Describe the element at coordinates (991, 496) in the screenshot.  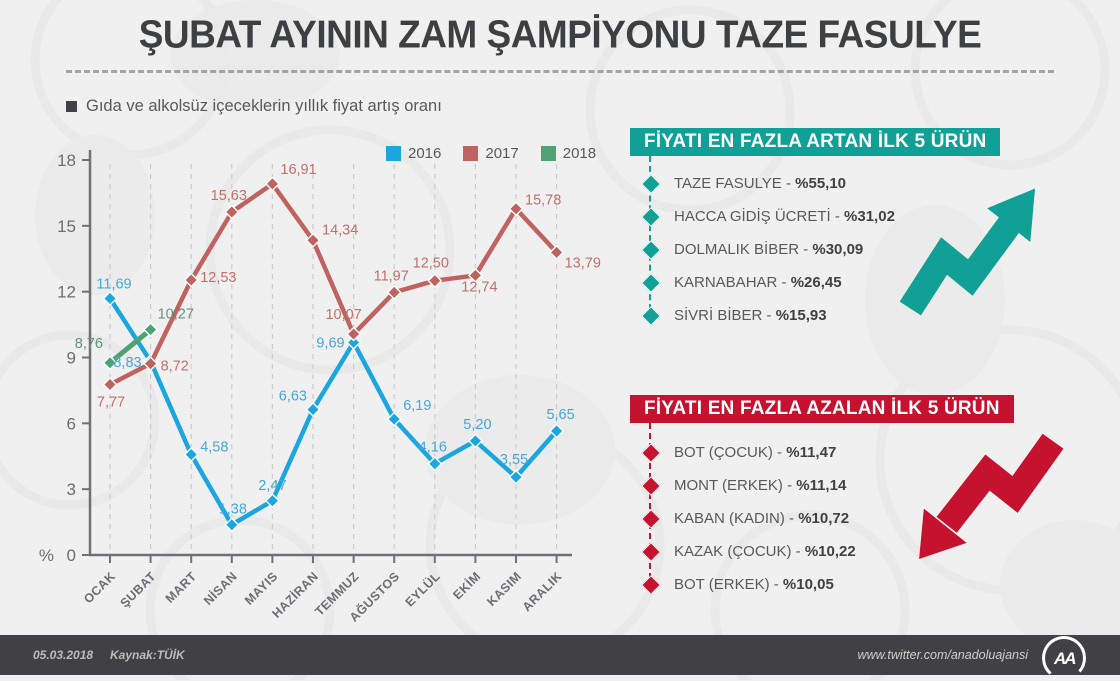
I see `trend-down-icon` at that location.